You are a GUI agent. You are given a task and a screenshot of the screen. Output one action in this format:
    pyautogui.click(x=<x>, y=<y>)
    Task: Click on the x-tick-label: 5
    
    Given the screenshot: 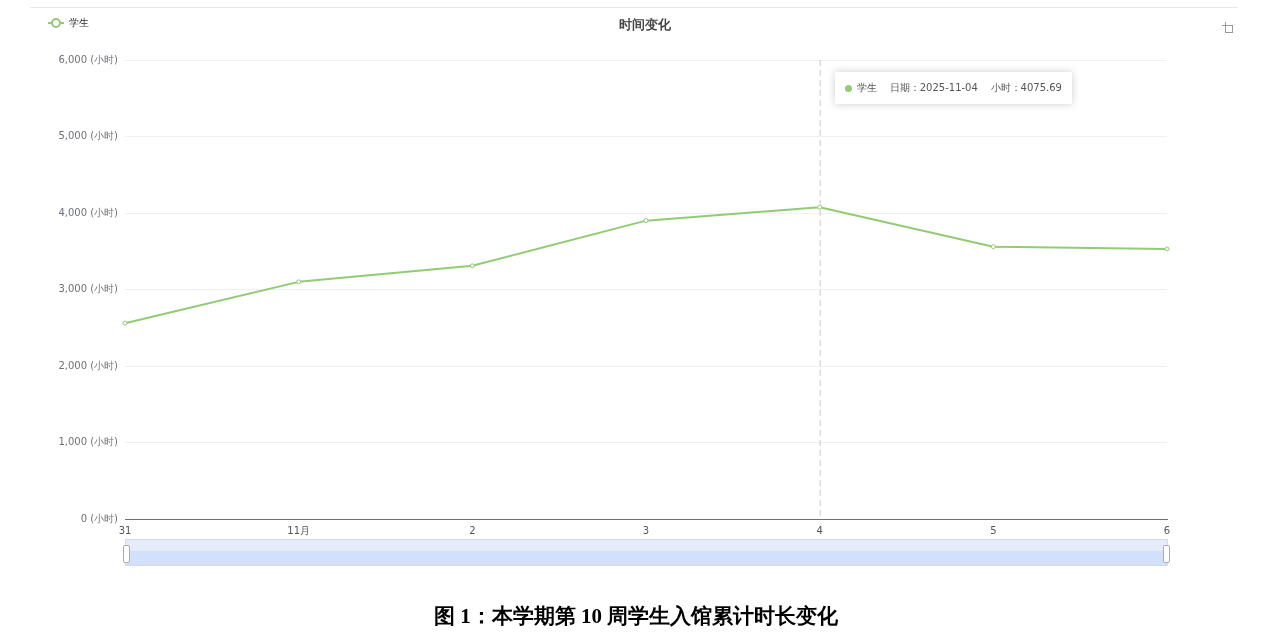 What is the action you would take?
    pyautogui.click(x=993, y=530)
    